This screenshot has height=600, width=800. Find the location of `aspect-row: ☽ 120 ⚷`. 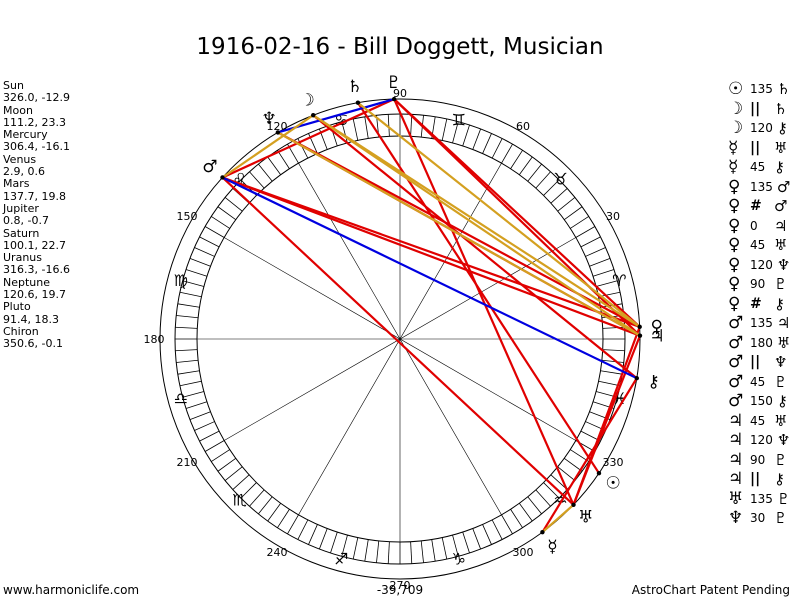

aspect-row: ☽ 120 ⚷ is located at coordinates (763, 128).